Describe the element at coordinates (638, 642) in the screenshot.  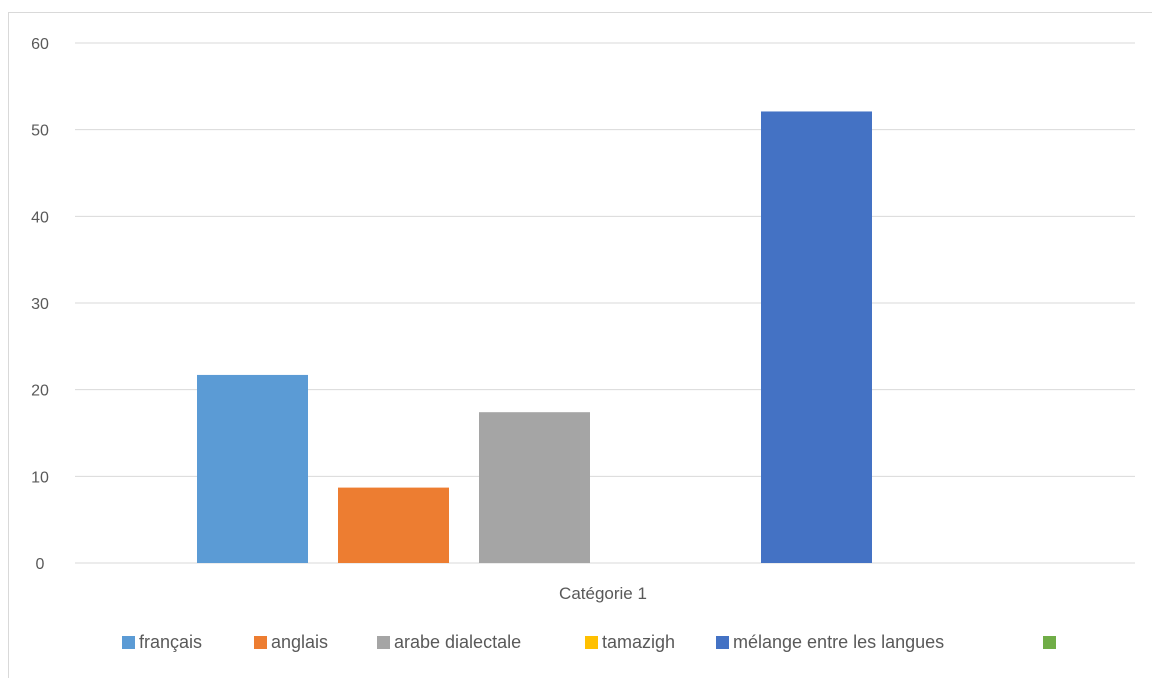
I see `legend-label: tamazigh` at that location.